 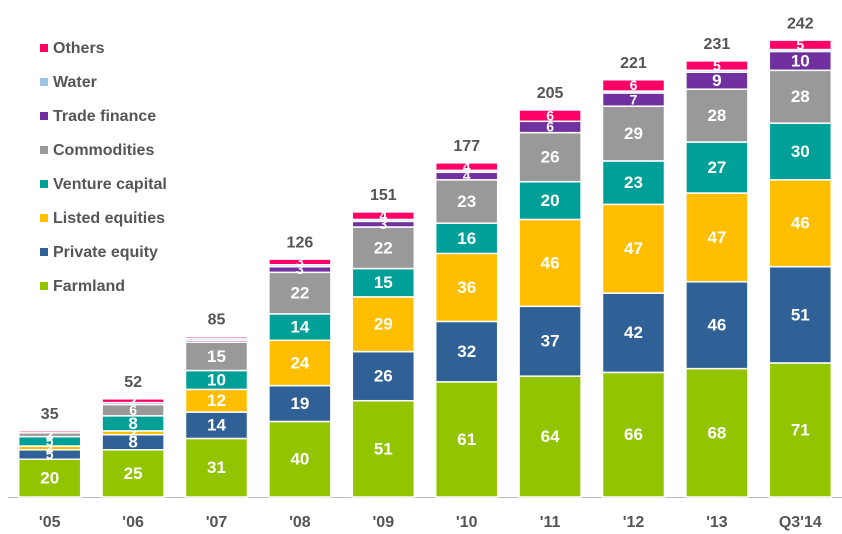 I want to click on total-label: 221, so click(x=633, y=63).